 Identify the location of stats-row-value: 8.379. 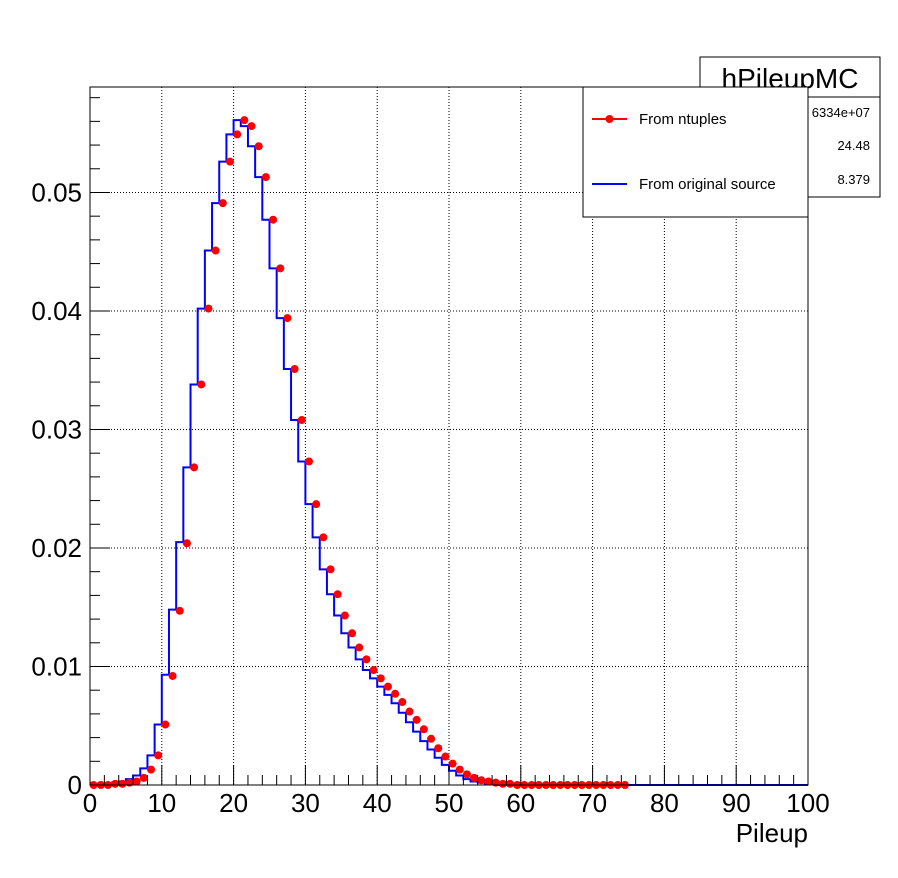
(853, 179).